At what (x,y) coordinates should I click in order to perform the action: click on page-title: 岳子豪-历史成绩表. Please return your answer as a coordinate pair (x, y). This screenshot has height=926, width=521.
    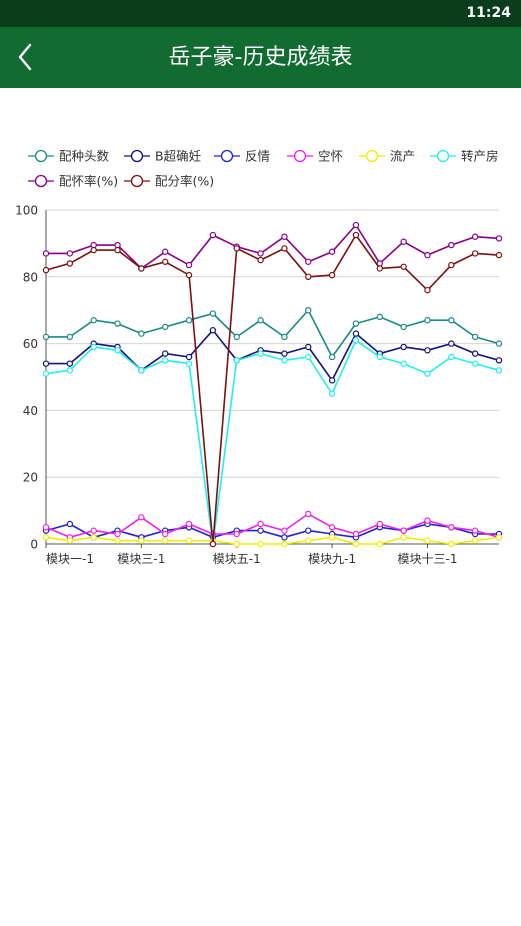
    Looking at the image, I should click on (260, 57).